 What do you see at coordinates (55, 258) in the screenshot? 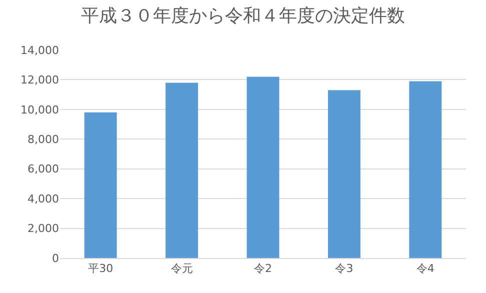
I see `y-tick-label: 0` at bounding box center [55, 258].